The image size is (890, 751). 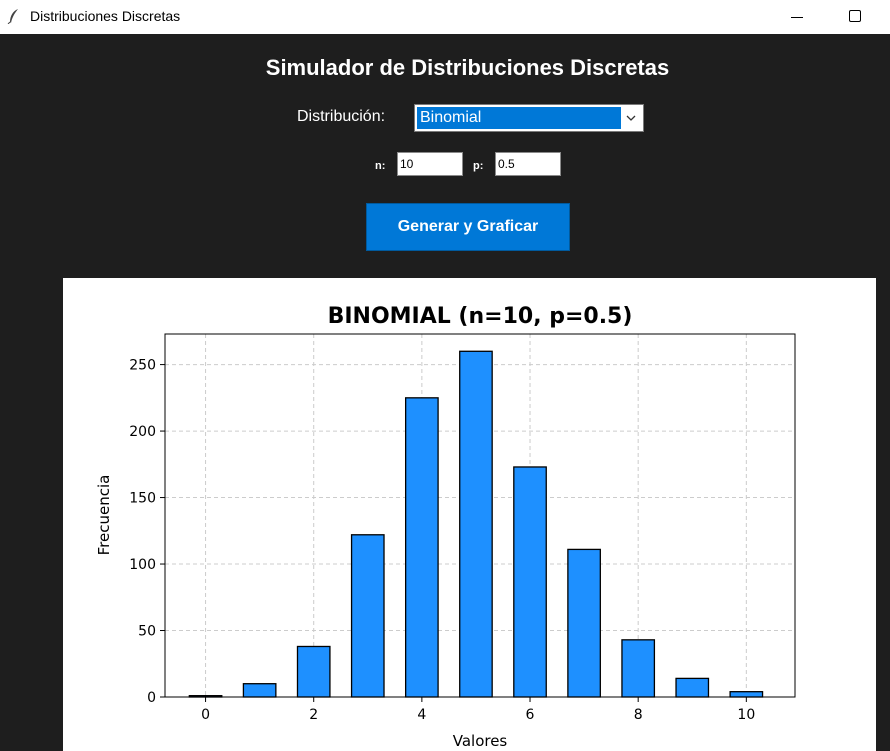 What do you see at coordinates (104, 515) in the screenshot?
I see `y-axis-label: Frecuencia` at bounding box center [104, 515].